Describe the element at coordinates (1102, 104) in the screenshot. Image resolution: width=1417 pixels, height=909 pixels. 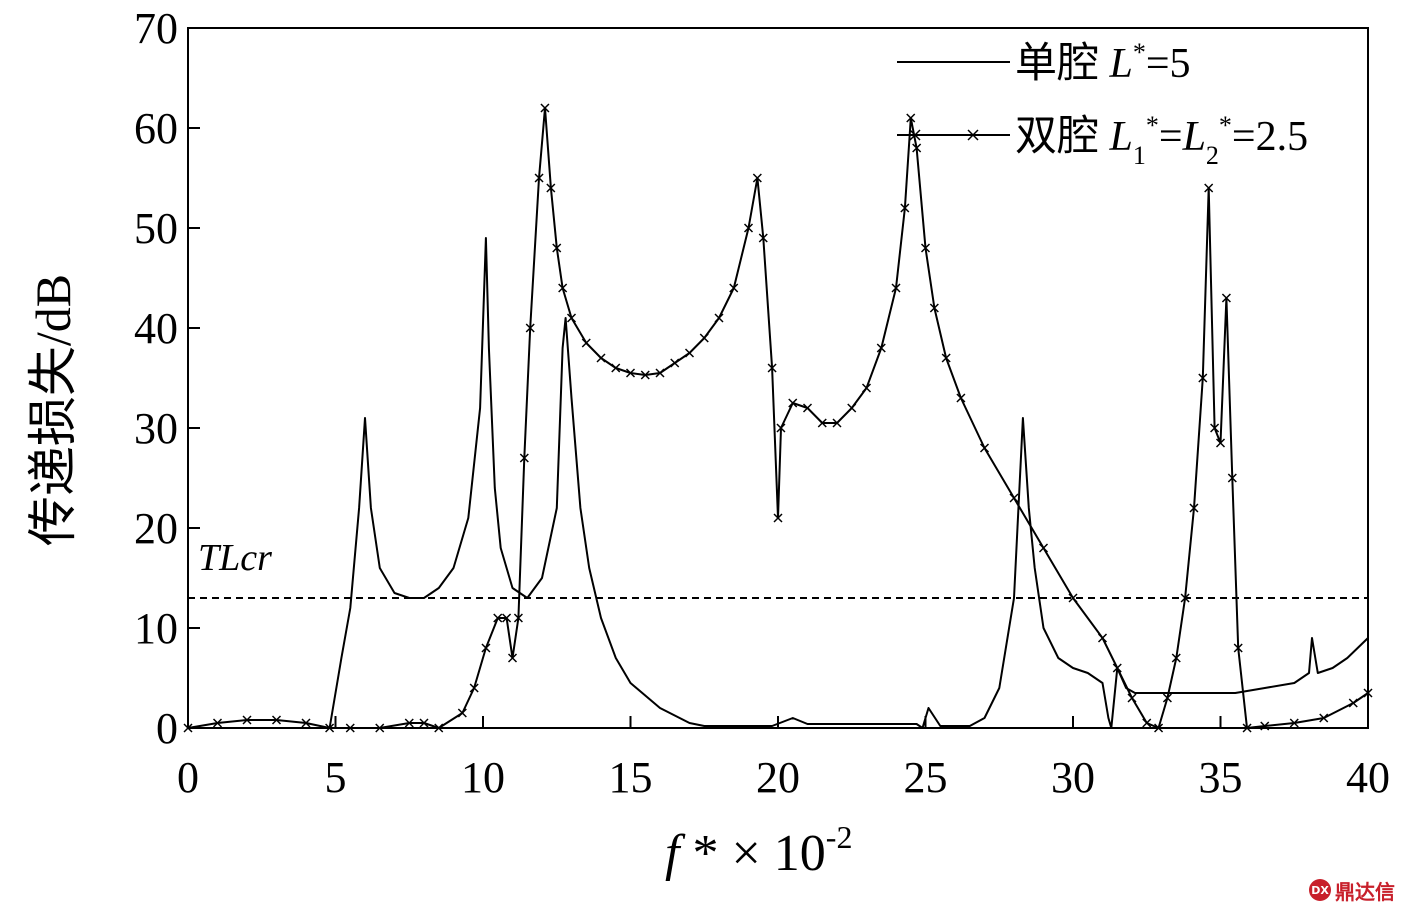
I see `legend: 单腔 L*=5 双腔 L1*=L2*=2.5` at that location.